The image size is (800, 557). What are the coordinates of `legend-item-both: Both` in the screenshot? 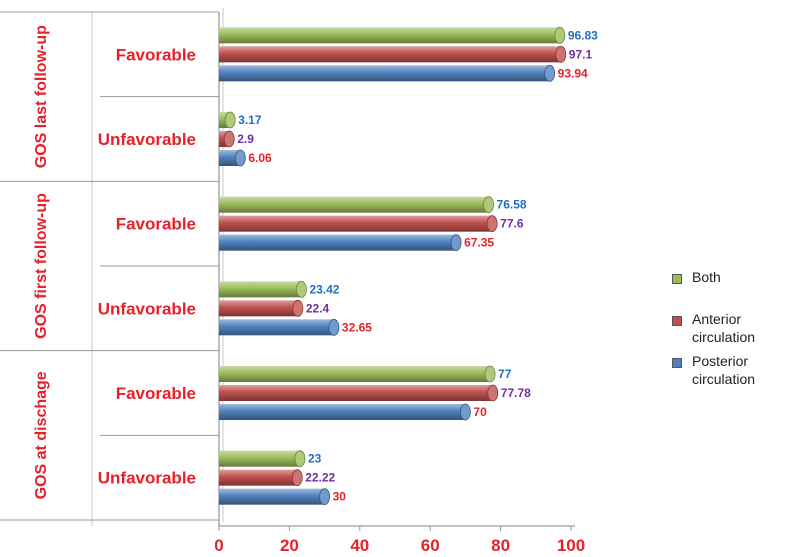 It's located at (734, 277).